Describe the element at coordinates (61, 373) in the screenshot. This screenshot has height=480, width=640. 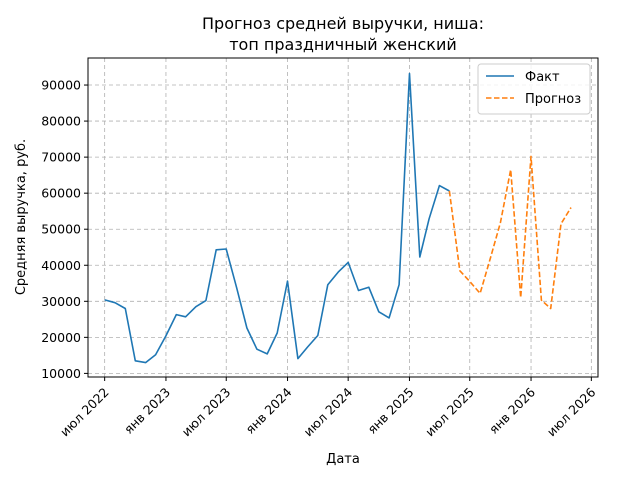
I see `y-tick-label: 10000` at that location.